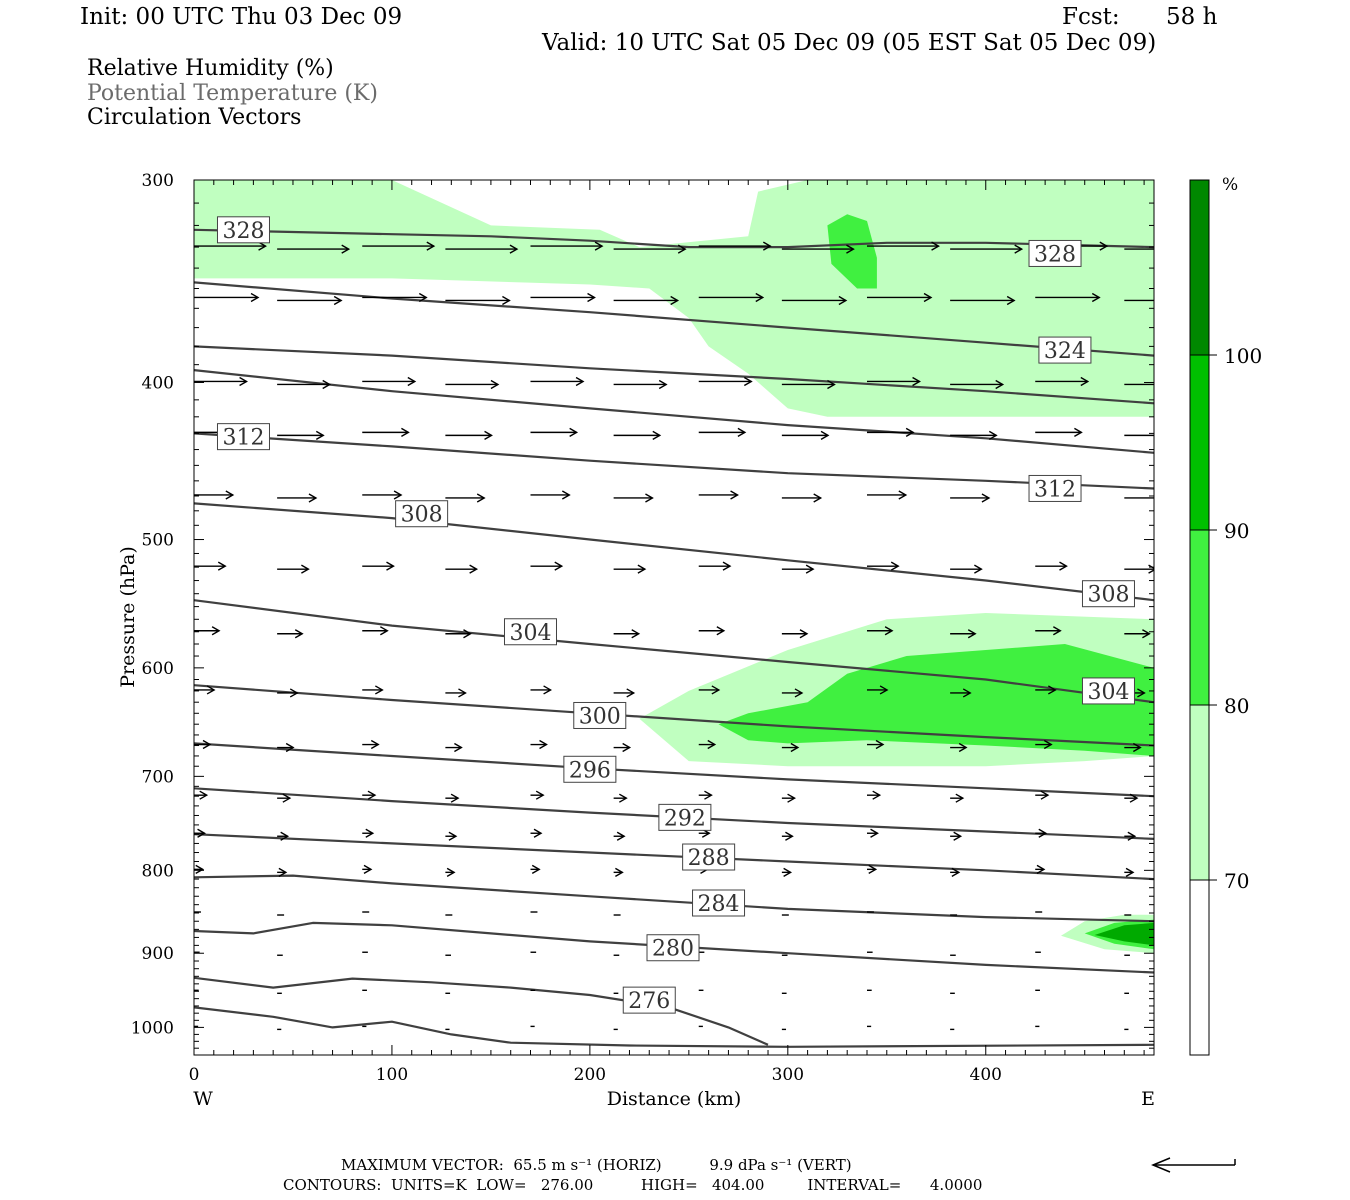 Image resolution: width=1350 pixels, height=1200 pixels. I want to click on x-axis-east-label: E, so click(1148, 1099).